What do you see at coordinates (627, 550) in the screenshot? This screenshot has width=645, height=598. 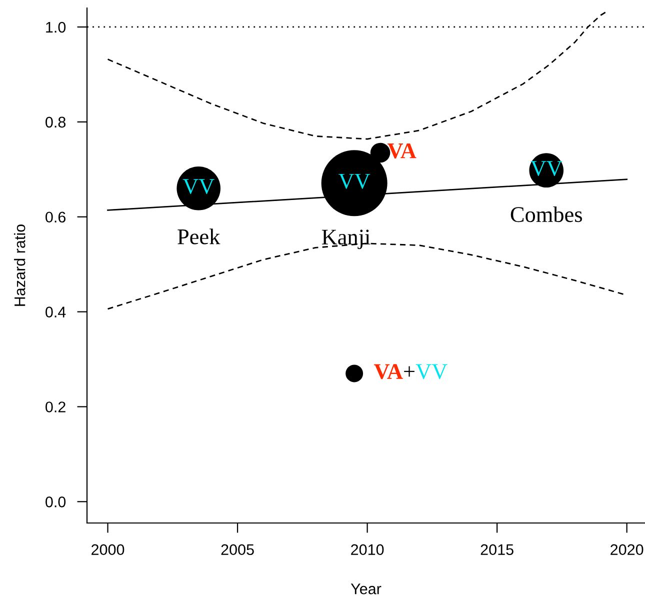 I see `x-tick-label: 2020` at bounding box center [627, 550].